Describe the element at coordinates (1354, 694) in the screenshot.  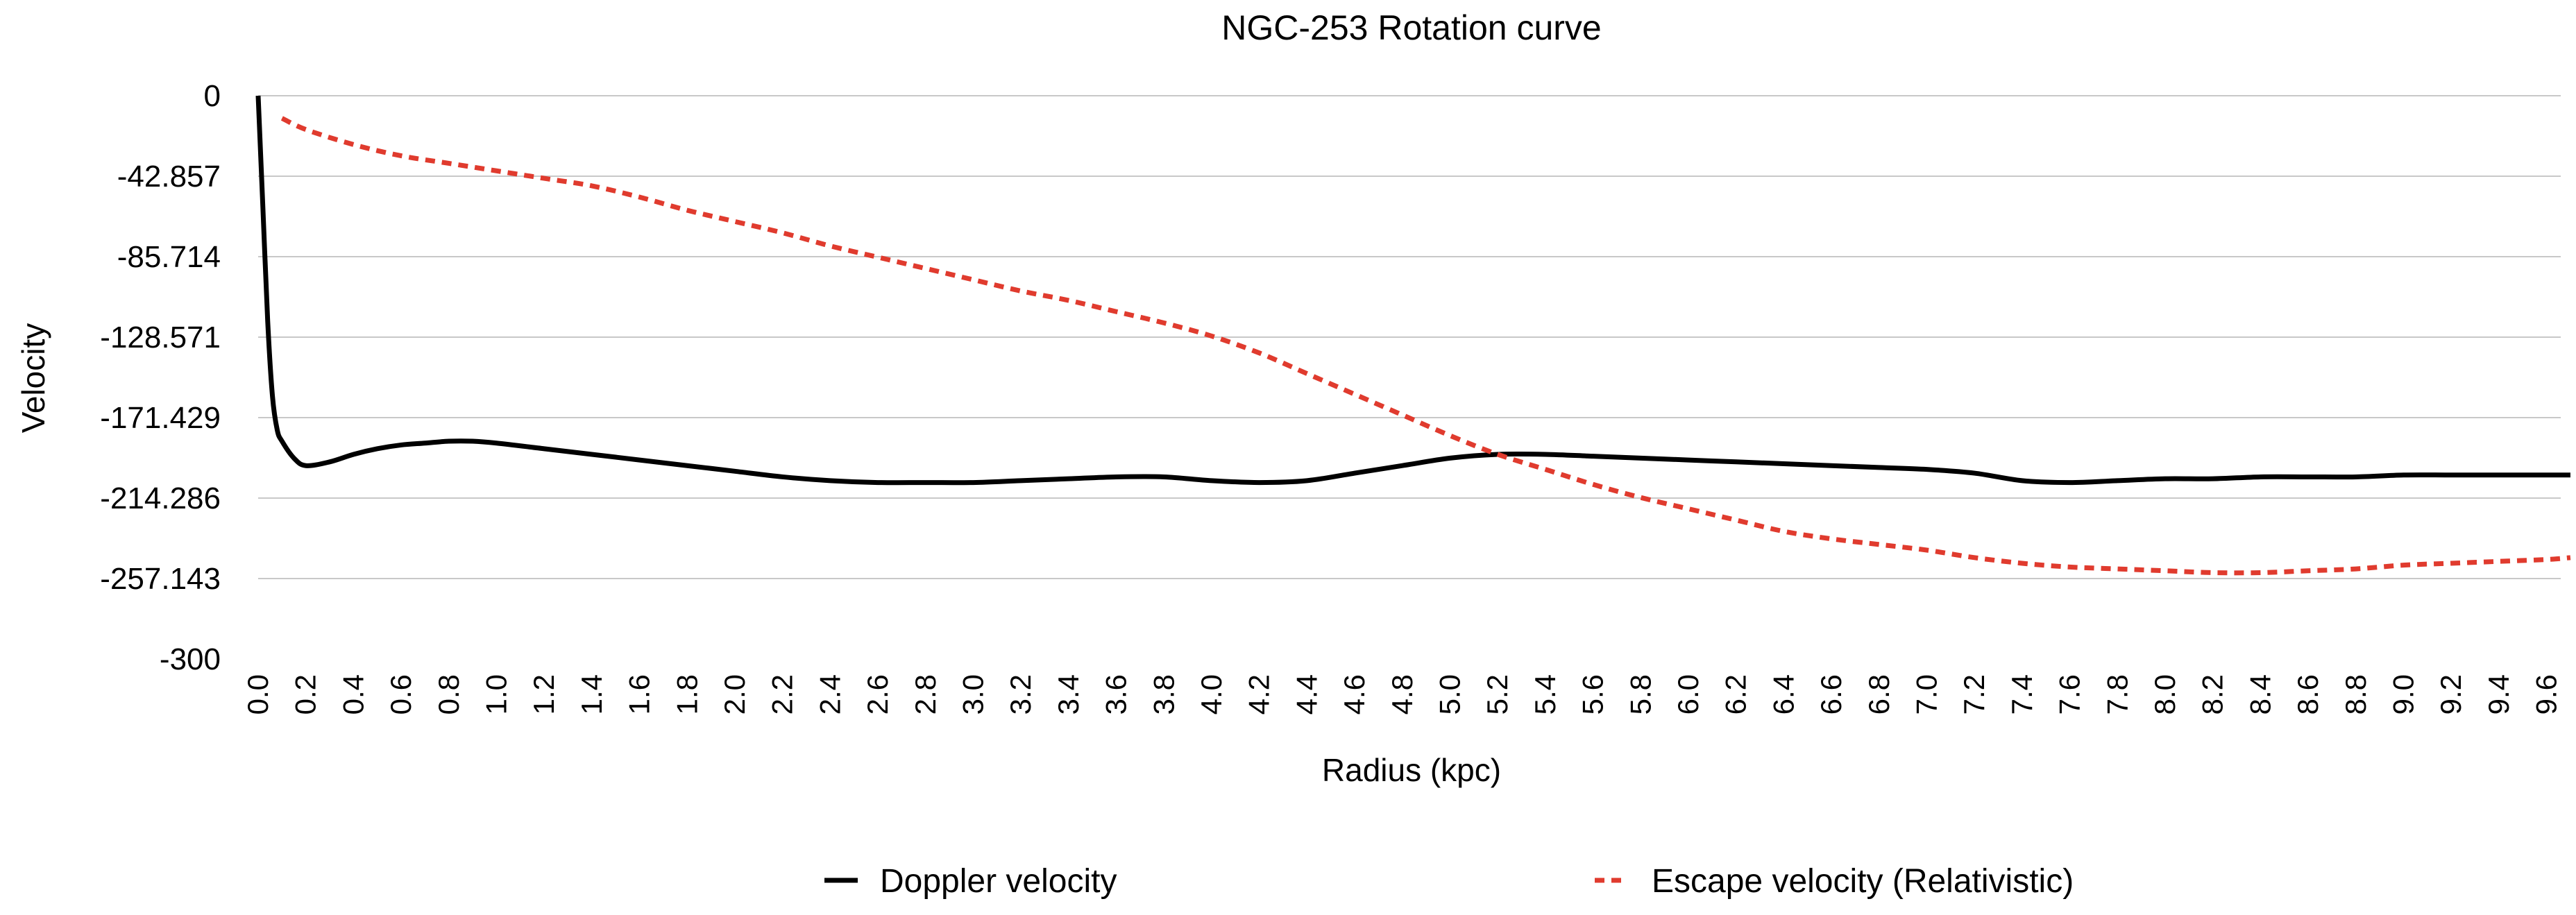
I see `x-tick-label: 4.6` at that location.